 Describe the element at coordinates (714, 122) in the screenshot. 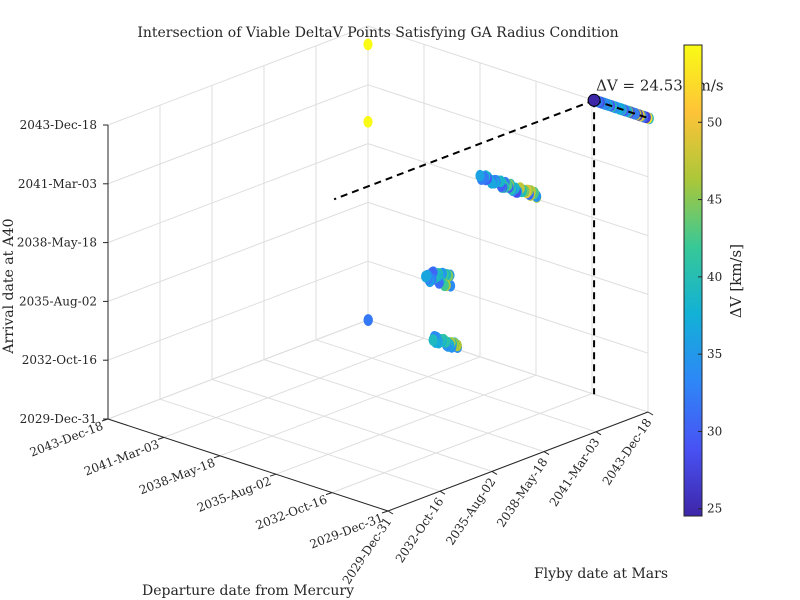

I see `colorbar-tick-label: 50` at that location.